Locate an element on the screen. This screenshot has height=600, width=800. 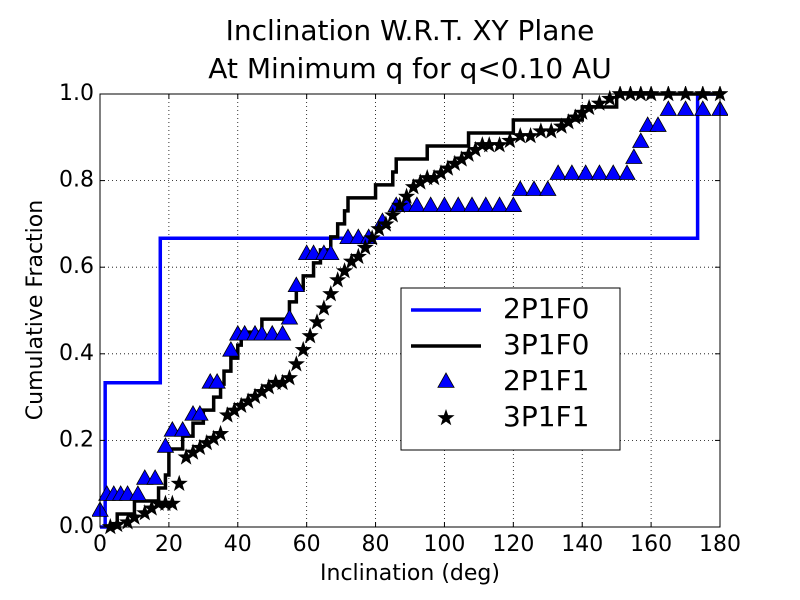
chart-title: Inclination W.R.T. XY Plane is located at coordinates (410, 30).